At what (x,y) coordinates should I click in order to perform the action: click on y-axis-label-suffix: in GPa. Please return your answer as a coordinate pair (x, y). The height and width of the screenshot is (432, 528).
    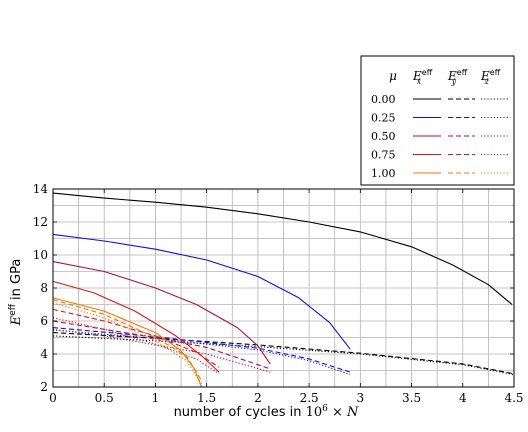
    Looking at the image, I should click on (16, 281).